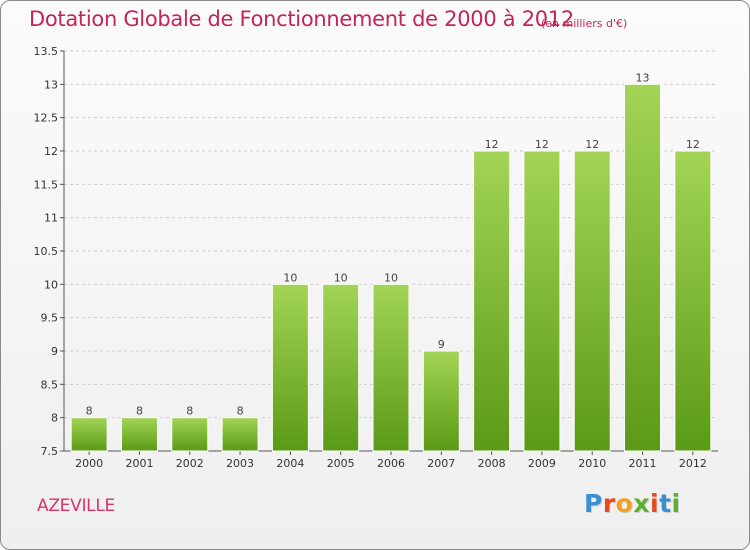 The width and height of the screenshot is (750, 550). Describe the element at coordinates (89, 463) in the screenshot. I see `x-tick-label: 2000` at that location.